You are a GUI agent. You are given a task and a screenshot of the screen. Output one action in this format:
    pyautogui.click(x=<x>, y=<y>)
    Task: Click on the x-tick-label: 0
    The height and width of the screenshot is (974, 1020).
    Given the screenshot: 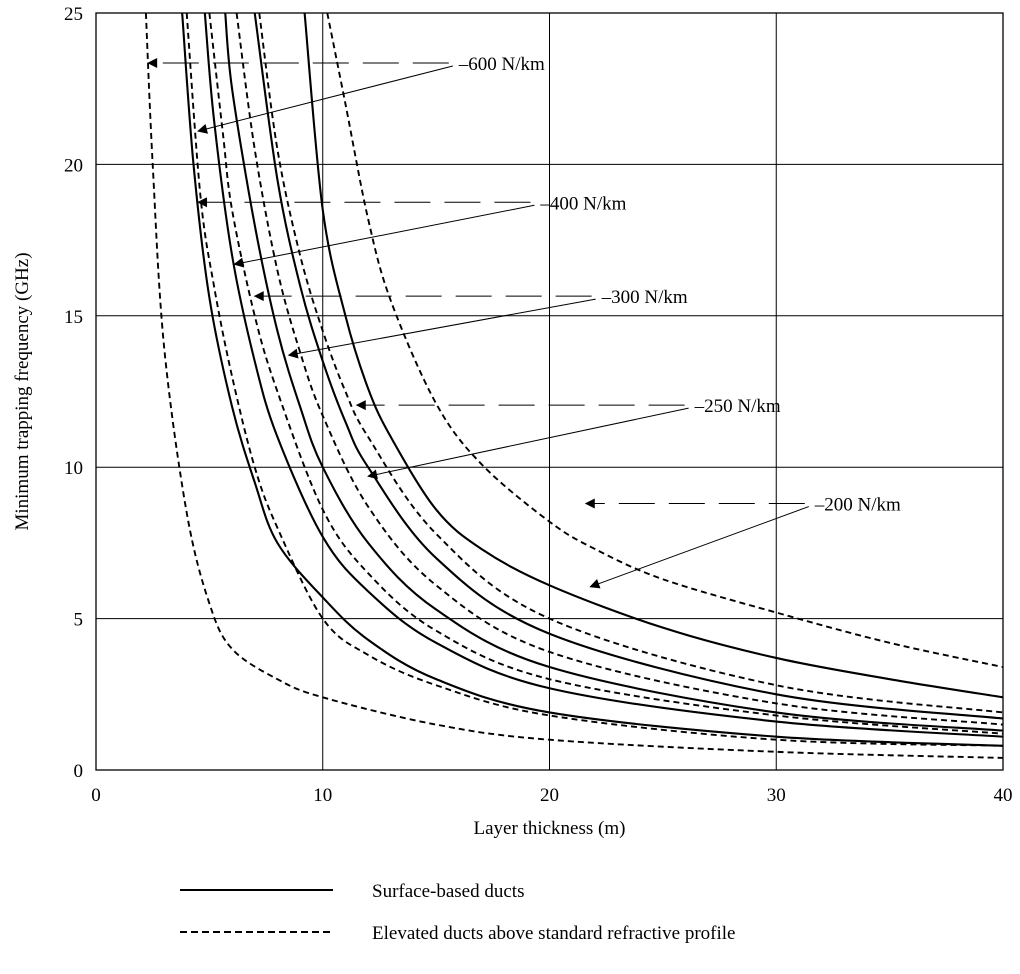 What is the action you would take?
    pyautogui.click(x=96, y=795)
    